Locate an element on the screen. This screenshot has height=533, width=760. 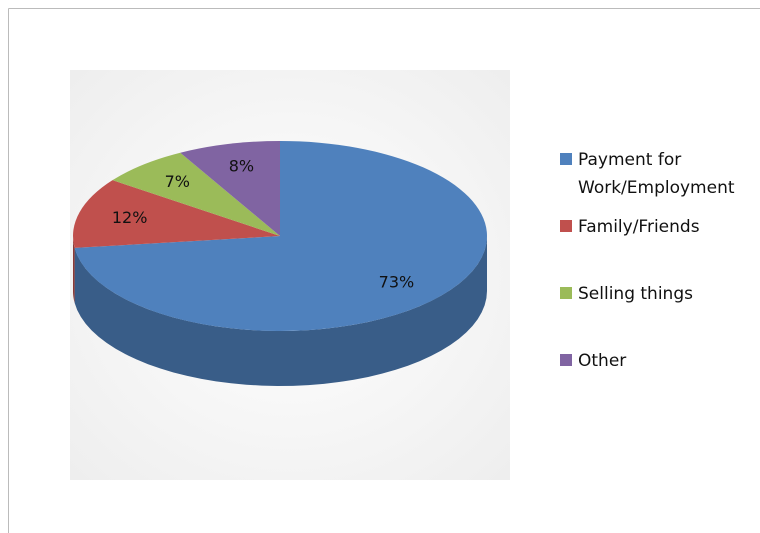
data-label: 8% is located at coordinates (241, 165).